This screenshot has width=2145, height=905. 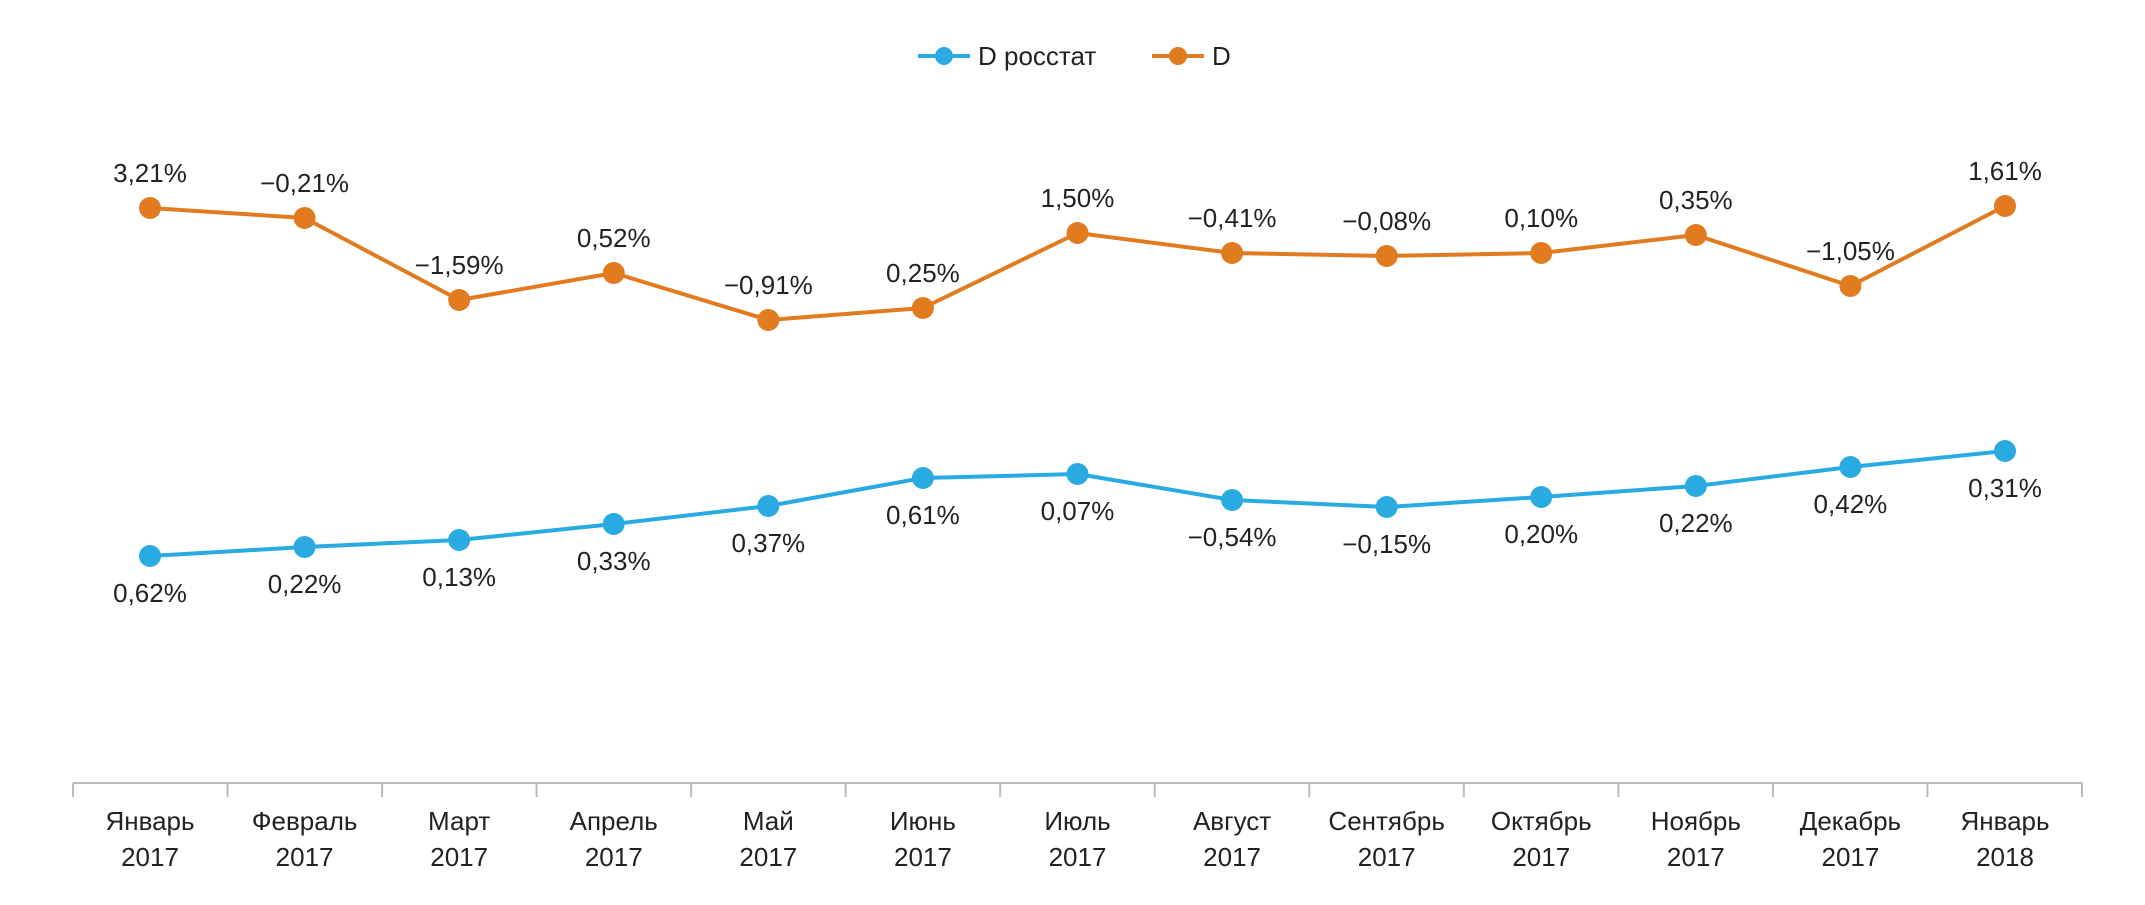 I want to click on x-tick-label-month: Июль, so click(x=1077, y=821).